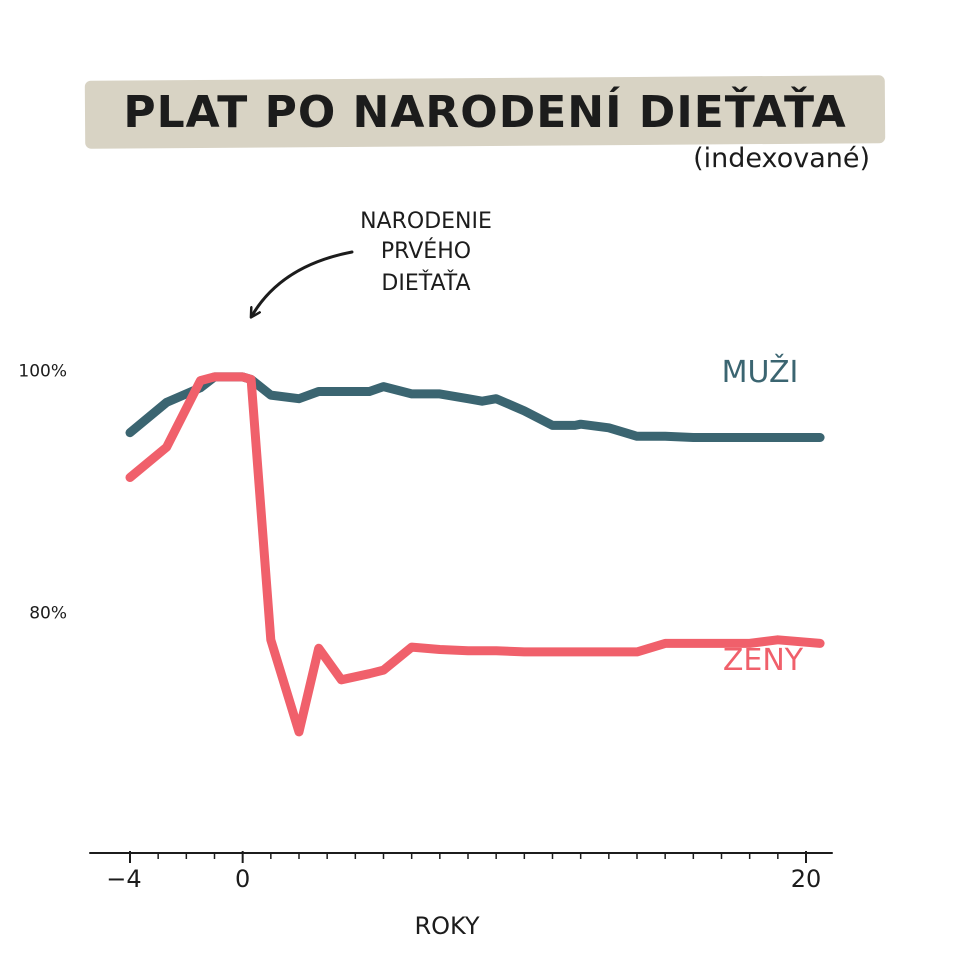 The image size is (970, 970). I want to click on annotation-arrow, so click(303, 282).